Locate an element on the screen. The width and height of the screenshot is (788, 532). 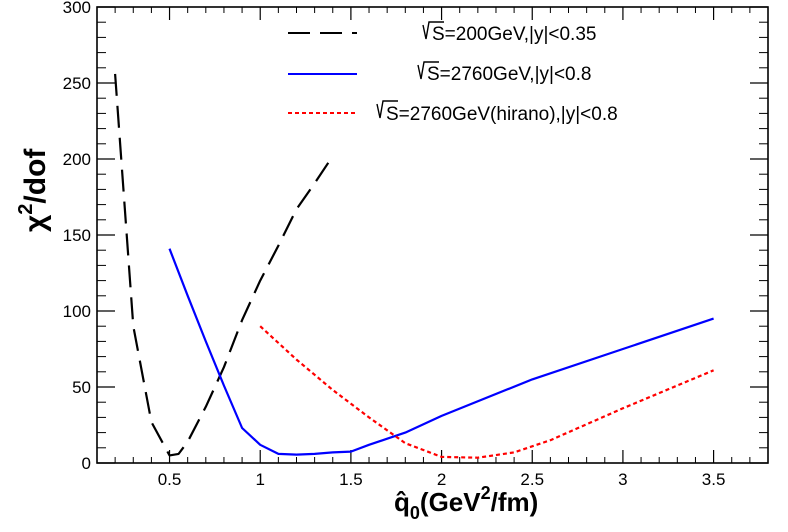
y-tick-label: 100 is located at coordinates (77, 311).